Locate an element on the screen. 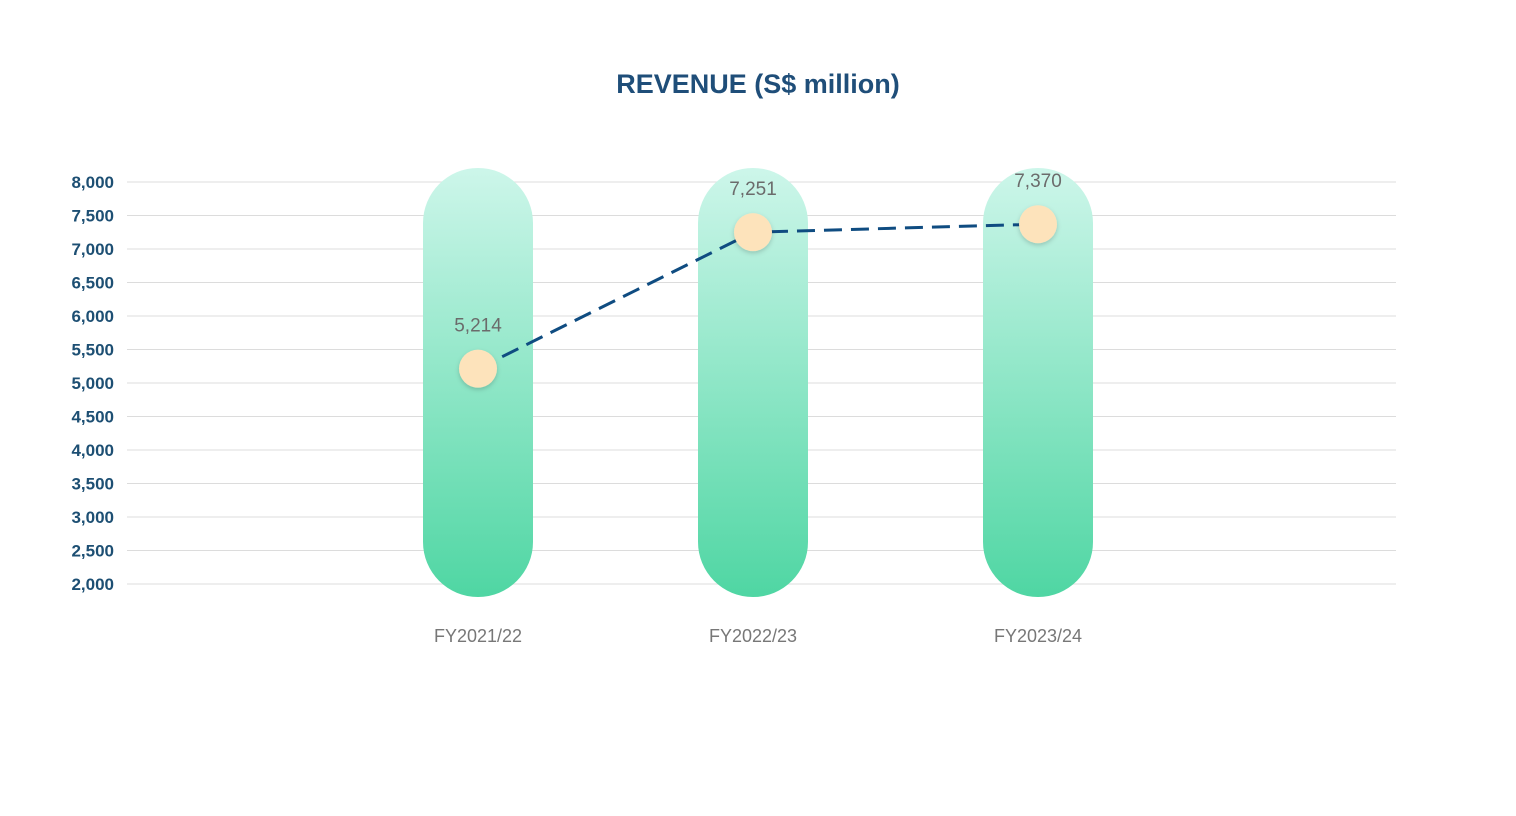  markers is located at coordinates (758, 296).